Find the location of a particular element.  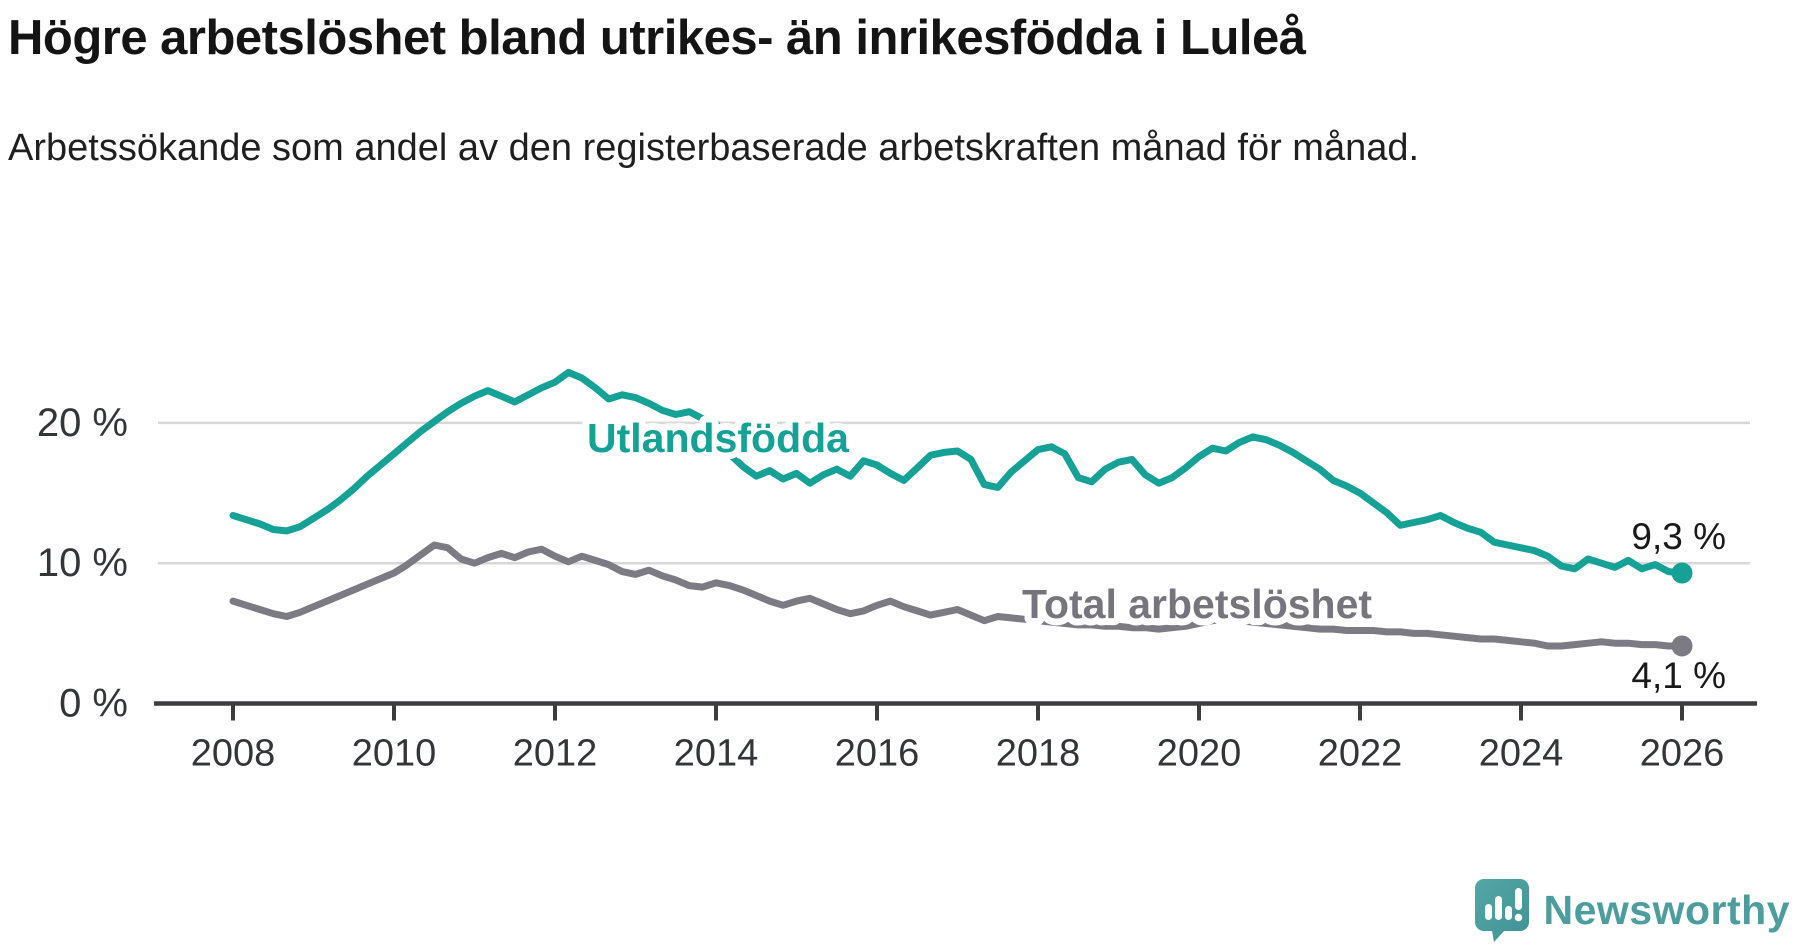

x-tick-label-2020: 2020 is located at coordinates (1199, 754).